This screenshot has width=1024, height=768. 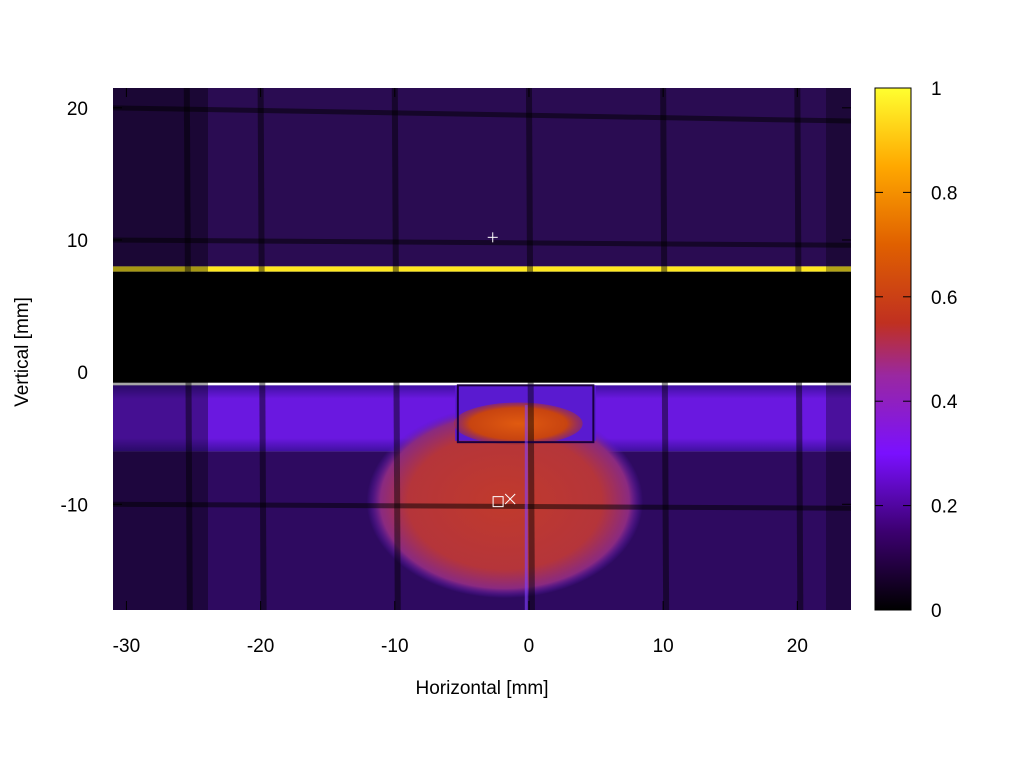 What do you see at coordinates (126, 646) in the screenshot?
I see `x-tick-label: -30` at bounding box center [126, 646].